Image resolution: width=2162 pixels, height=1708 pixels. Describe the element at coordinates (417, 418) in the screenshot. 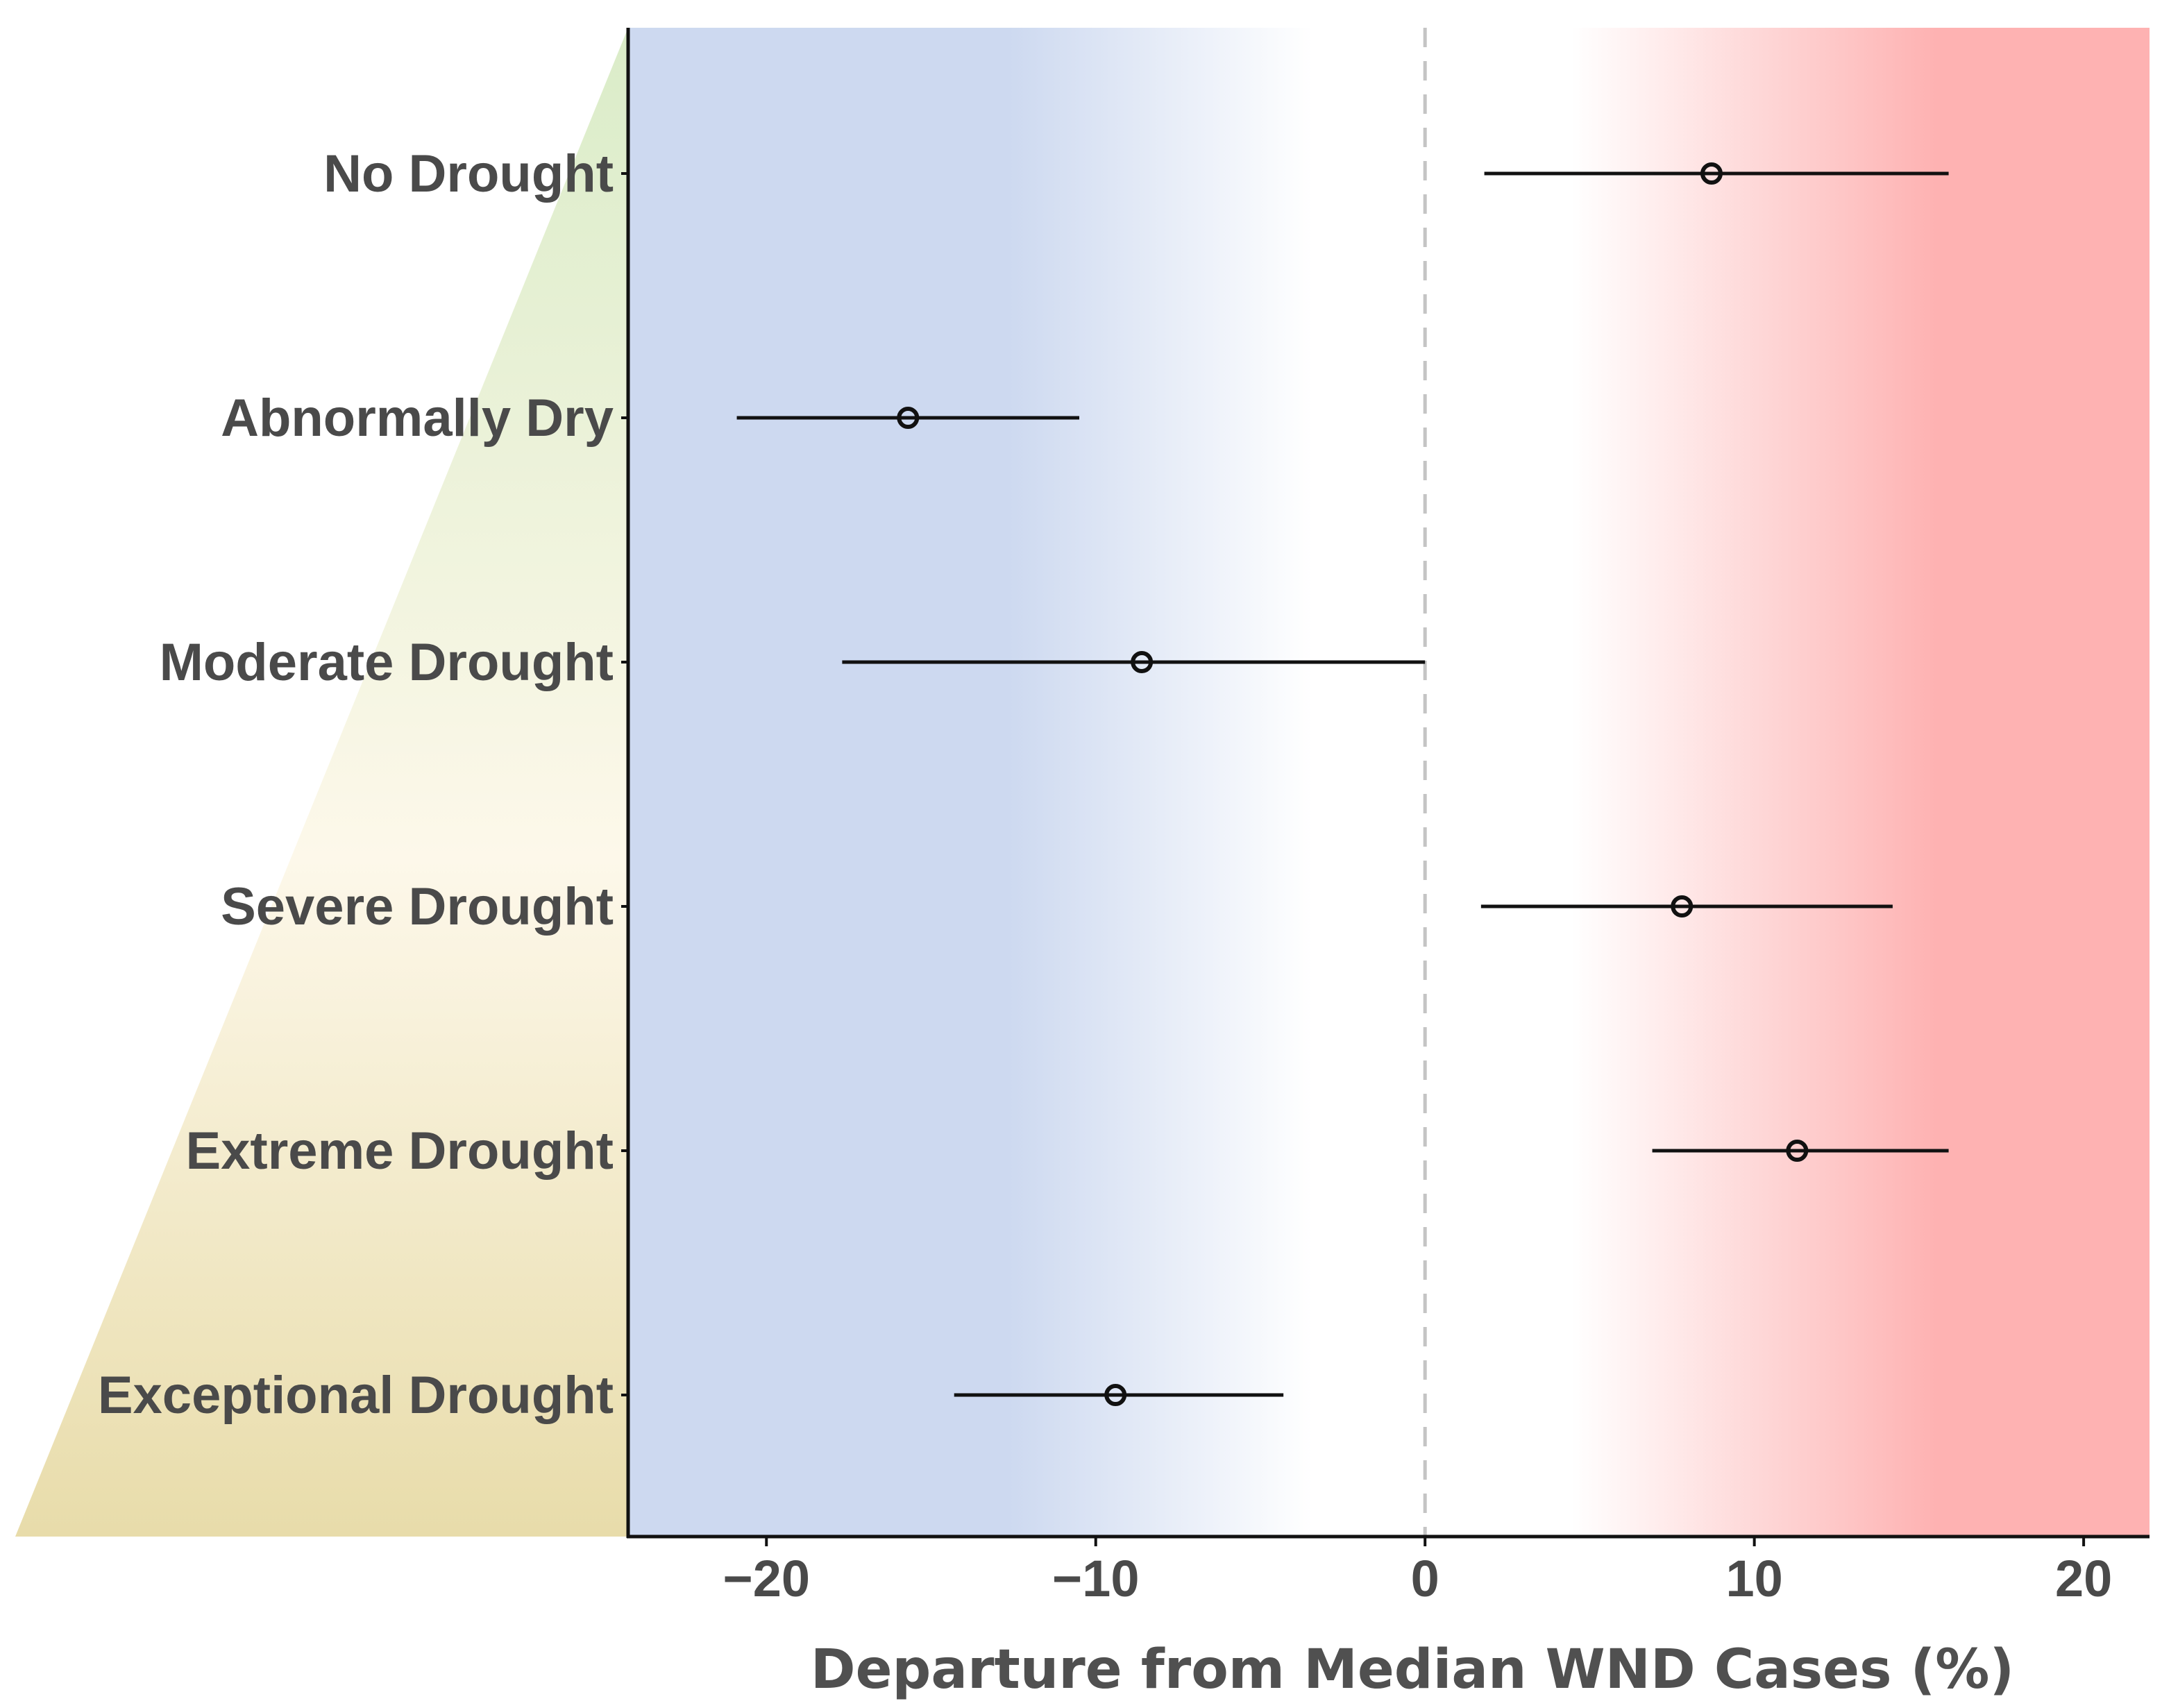

I see `category-label: Abnormally Dry` at that location.